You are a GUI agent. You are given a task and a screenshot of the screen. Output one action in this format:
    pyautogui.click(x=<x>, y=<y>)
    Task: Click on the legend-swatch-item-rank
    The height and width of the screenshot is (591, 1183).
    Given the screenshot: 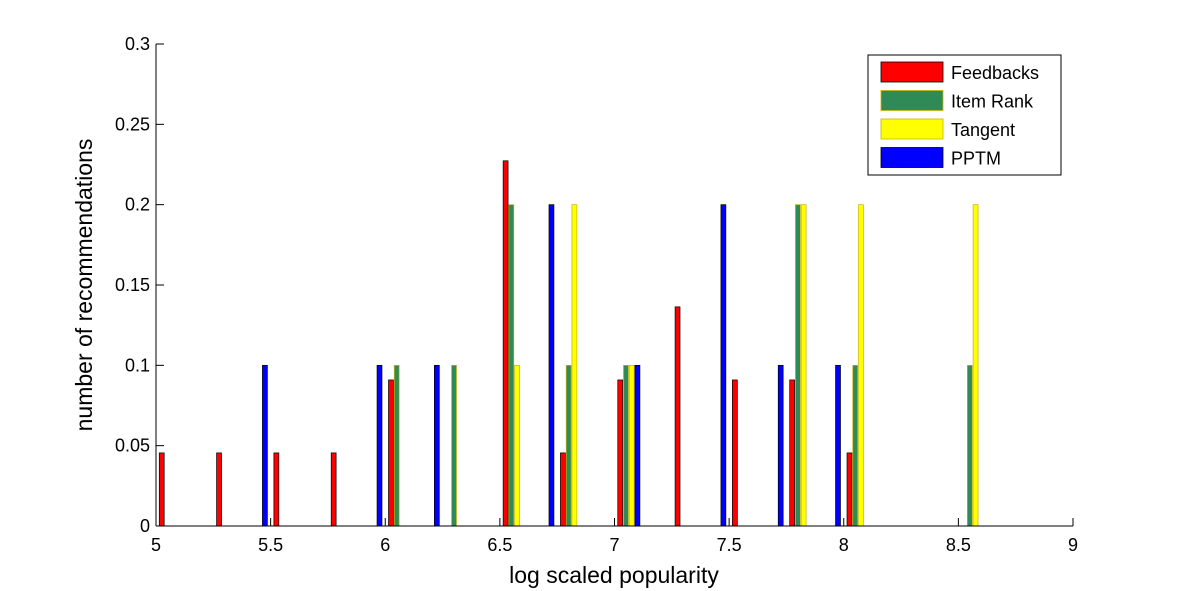 What is the action you would take?
    pyautogui.click(x=912, y=100)
    